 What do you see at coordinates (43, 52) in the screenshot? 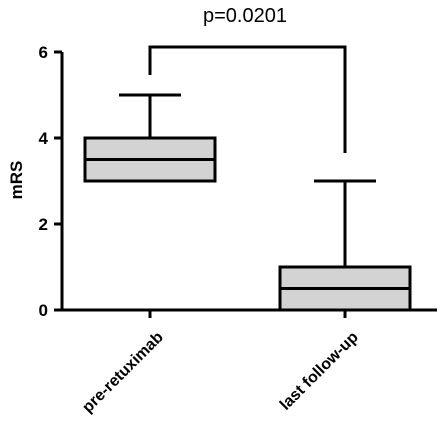
I see `y-tick-label-6: 6` at bounding box center [43, 52].